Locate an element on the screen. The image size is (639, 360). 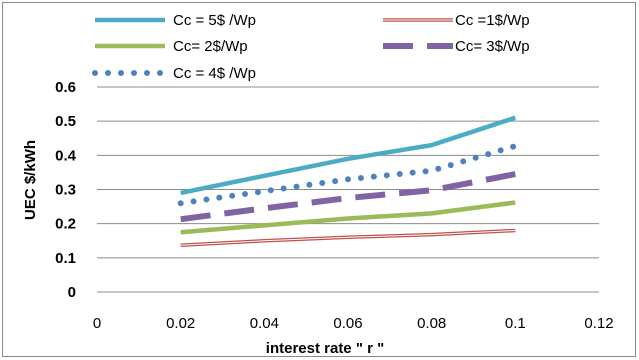
y-tick-label: 0.2 is located at coordinates (65, 224).